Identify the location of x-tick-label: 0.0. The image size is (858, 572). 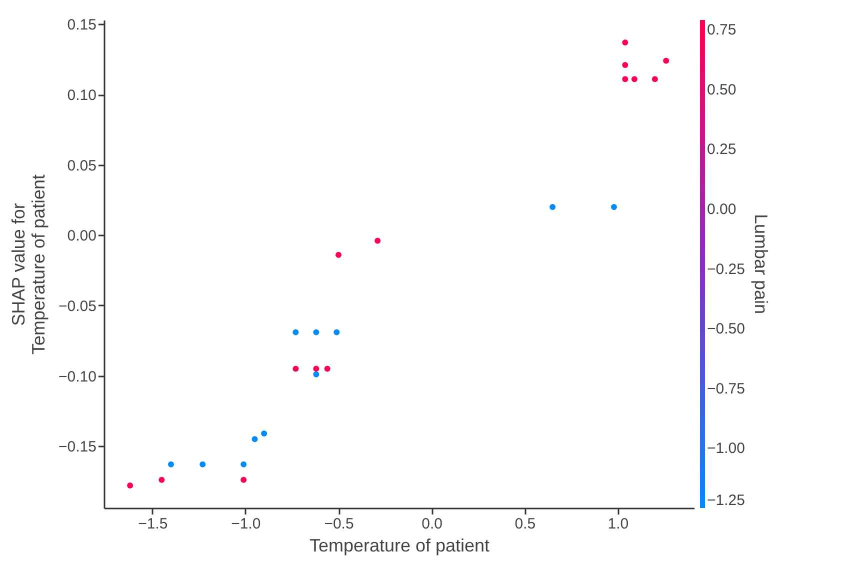
(432, 524).